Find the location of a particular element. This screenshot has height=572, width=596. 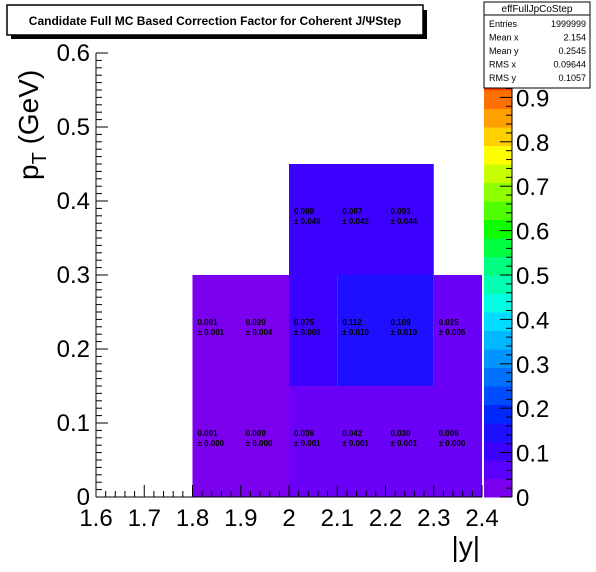

stats-row-label: Mean x is located at coordinates (504, 38).